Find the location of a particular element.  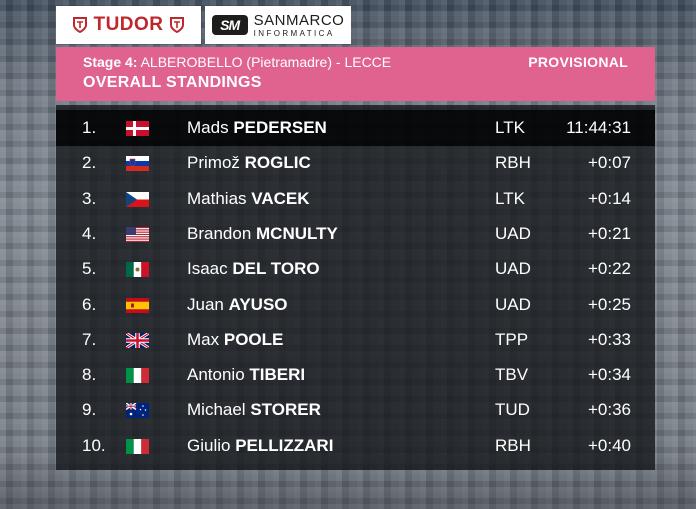

table-row: 4. Brandon MCNULTY UAD +0:21 is located at coordinates (355, 234).